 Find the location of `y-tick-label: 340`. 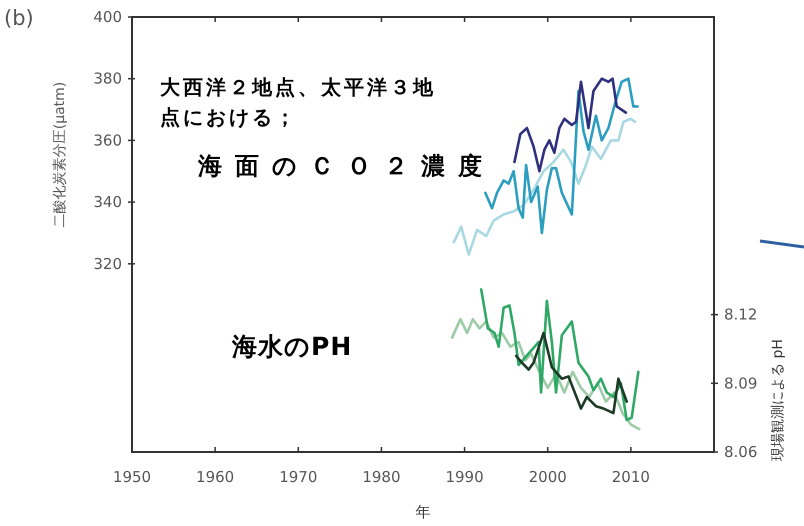

y-tick-label: 340 is located at coordinates (107, 202).